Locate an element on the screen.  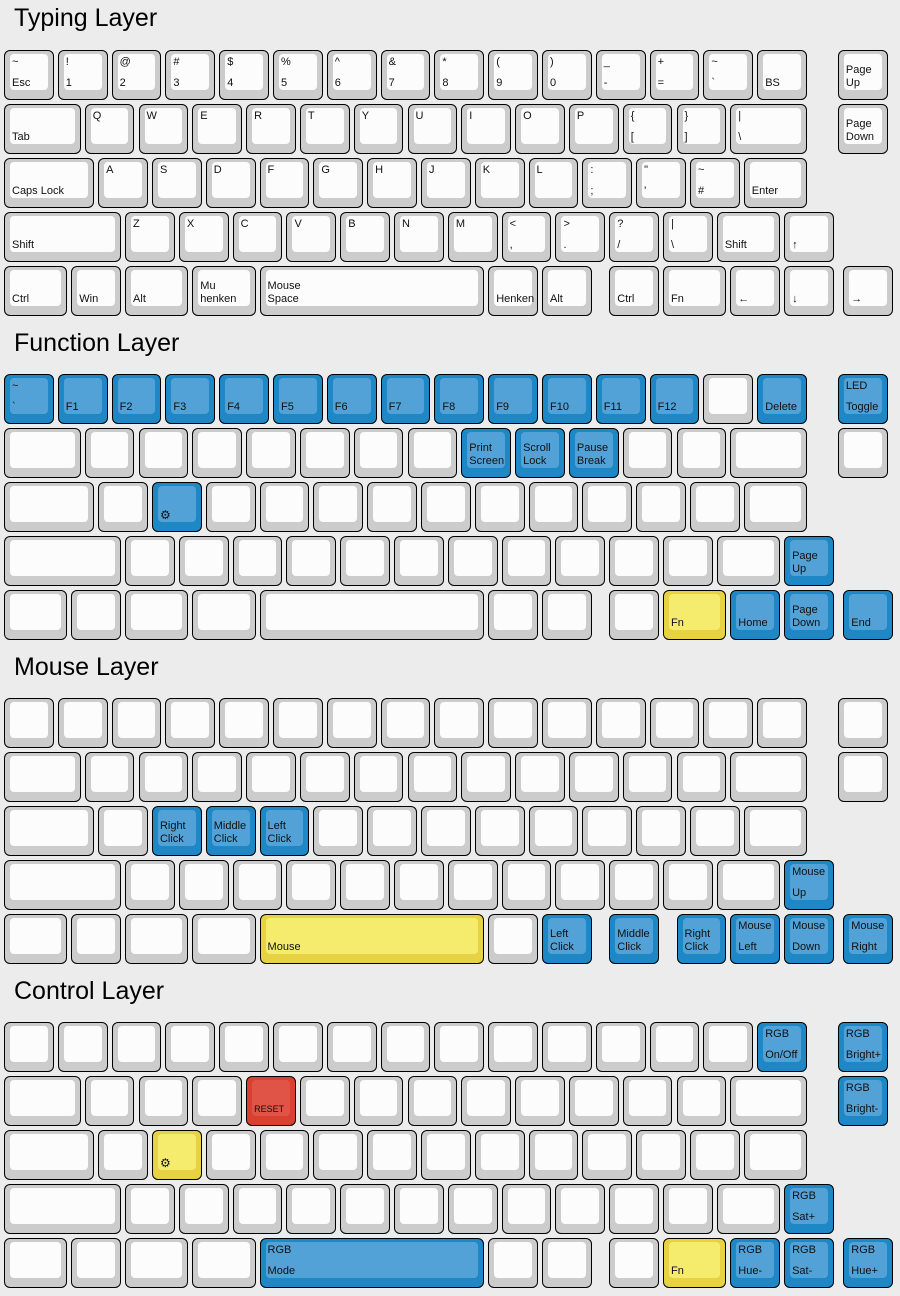
key-middle-click: Middle Click is located at coordinates (230, 831).